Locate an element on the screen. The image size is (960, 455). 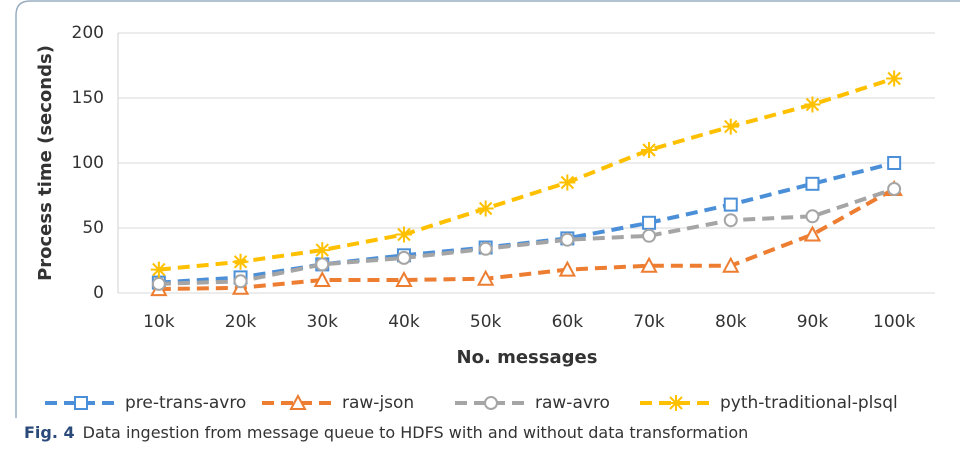
x-tick-label: 100k is located at coordinates (894, 322).